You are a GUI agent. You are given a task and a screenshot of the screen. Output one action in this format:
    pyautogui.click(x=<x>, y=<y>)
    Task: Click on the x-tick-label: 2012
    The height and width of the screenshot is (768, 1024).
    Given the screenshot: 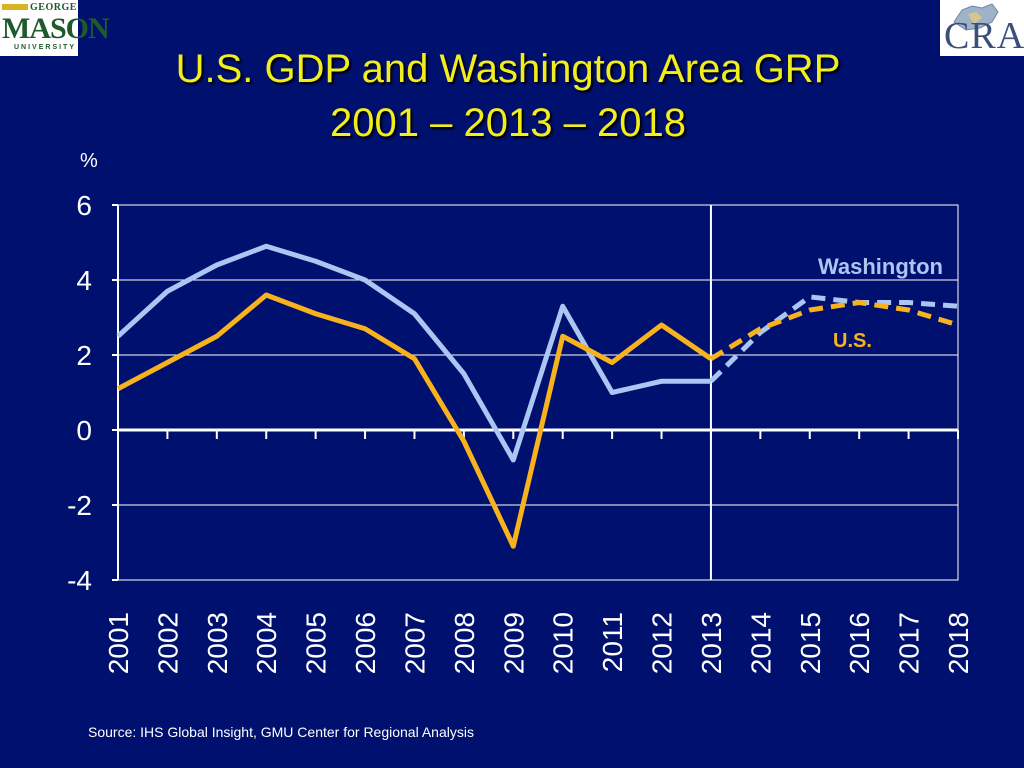 What is the action you would take?
    pyautogui.click(x=662, y=643)
    